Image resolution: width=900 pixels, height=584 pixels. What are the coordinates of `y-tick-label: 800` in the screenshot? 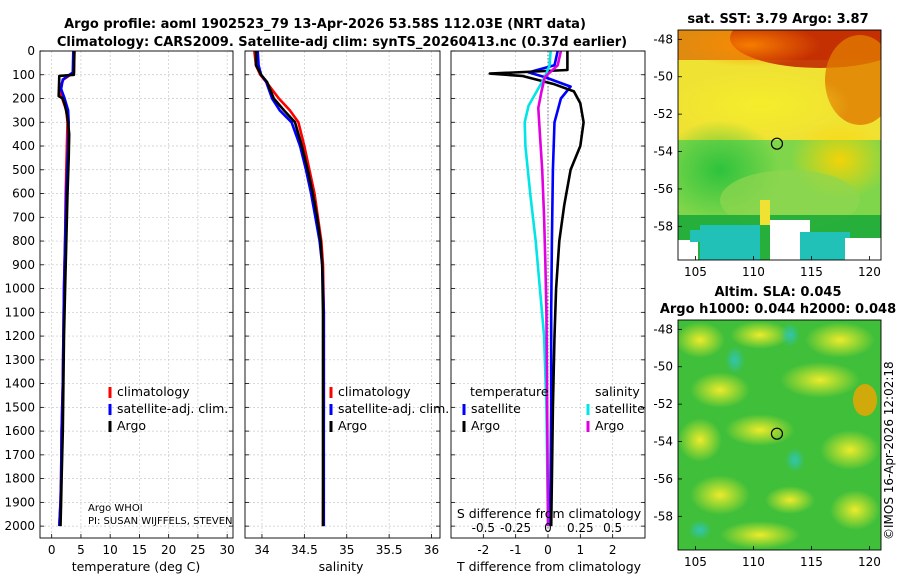 It's located at (23, 241).